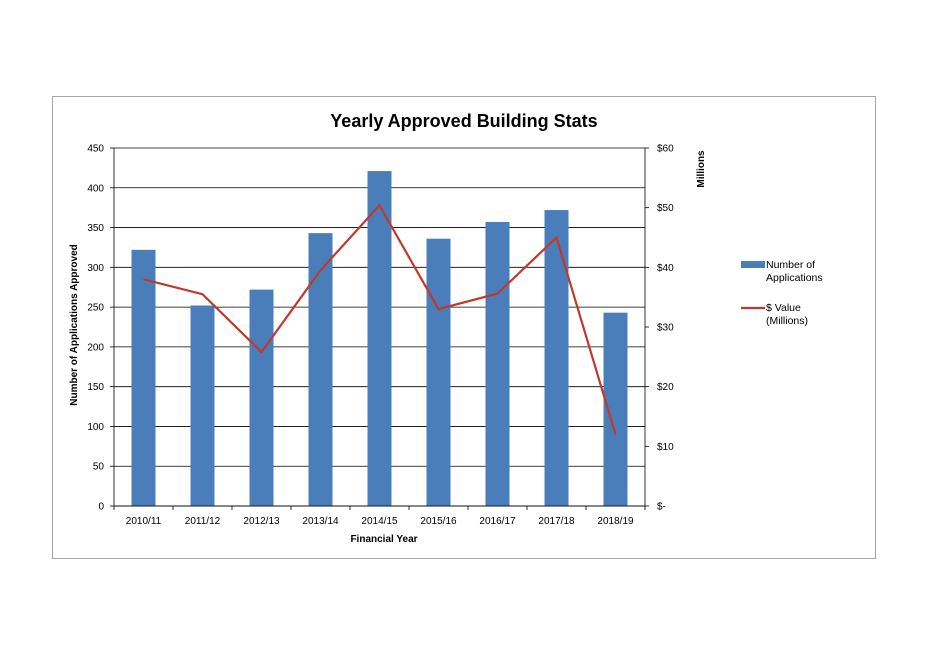 The height and width of the screenshot is (656, 928). What do you see at coordinates (95, 308) in the screenshot?
I see `y-tick-label-5: 250` at bounding box center [95, 308].